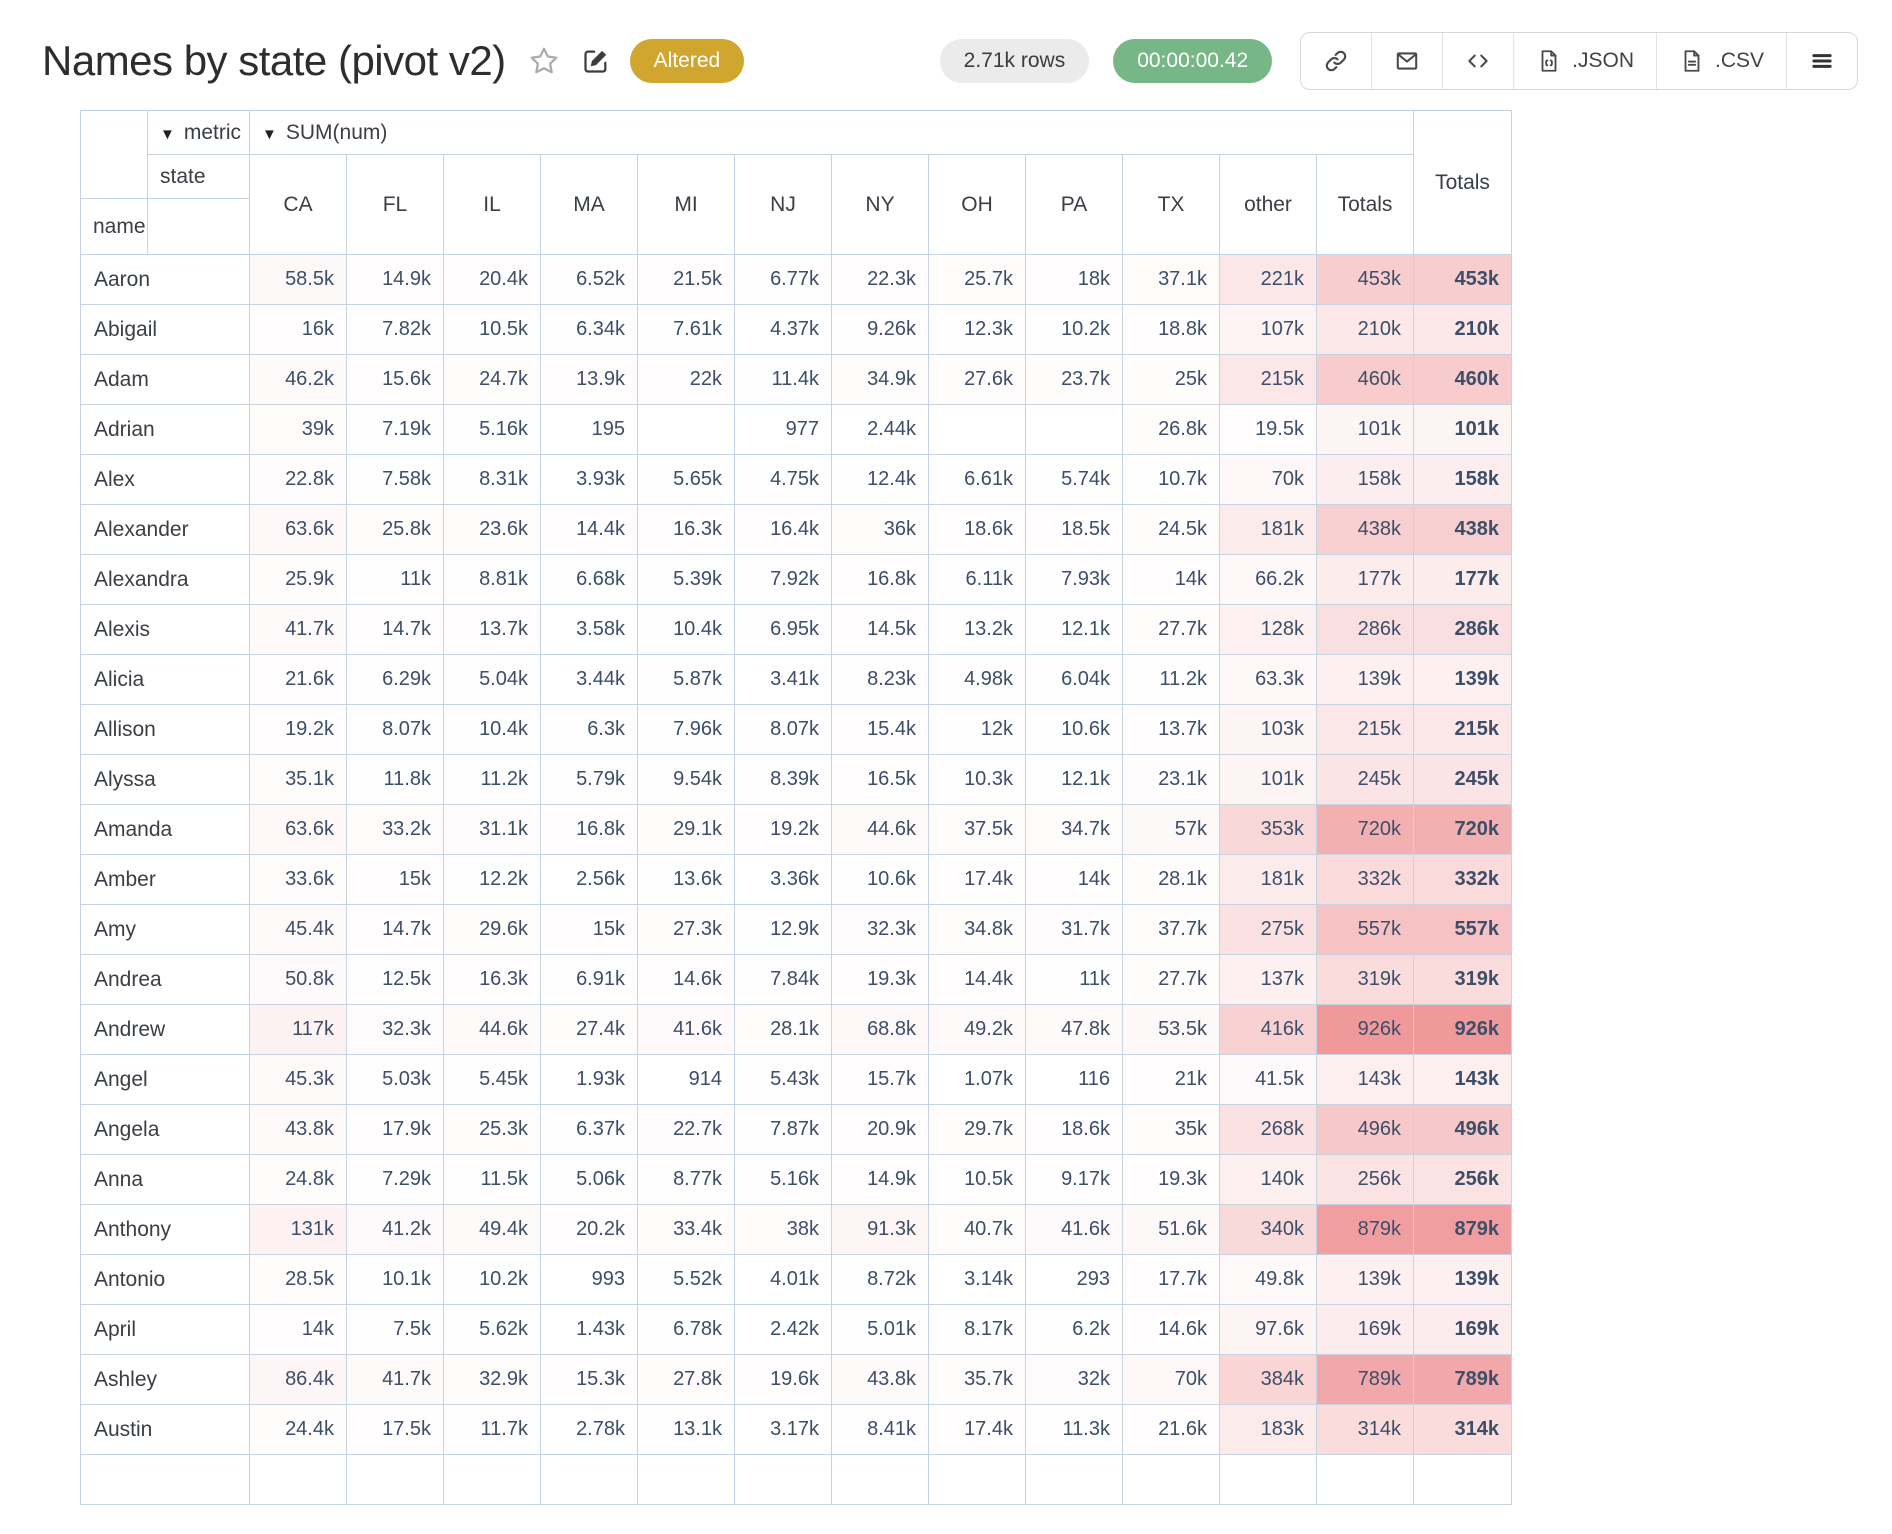 The width and height of the screenshot is (1892, 1534). What do you see at coordinates (1171, 1229) in the screenshot?
I see `value-cell: 51.6k` at bounding box center [1171, 1229].